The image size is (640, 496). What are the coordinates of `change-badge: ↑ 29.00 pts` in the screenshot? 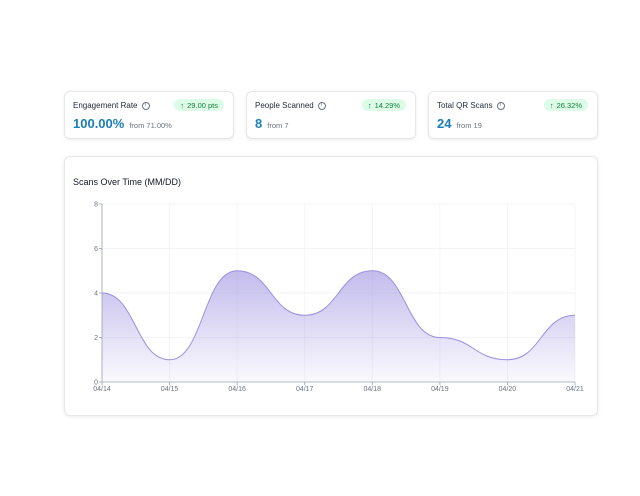 It's located at (199, 105).